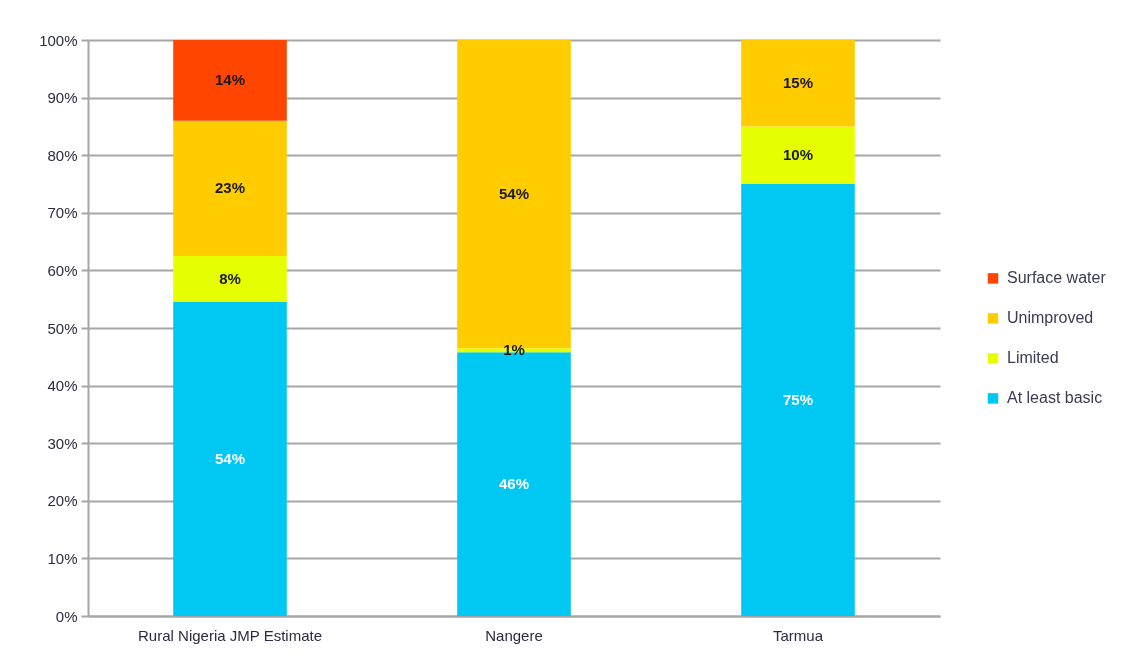 The image size is (1148, 663). I want to click on data-label: 8%, so click(230, 279).